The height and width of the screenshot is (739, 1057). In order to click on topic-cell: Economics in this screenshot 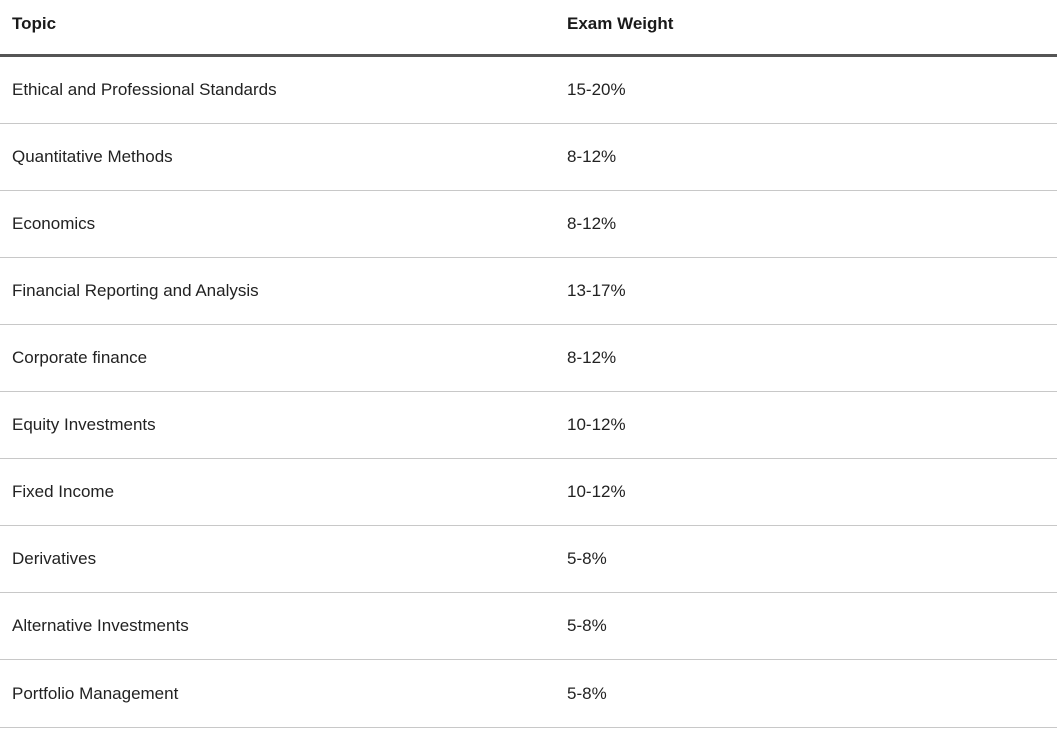, I will do `click(54, 223)`.